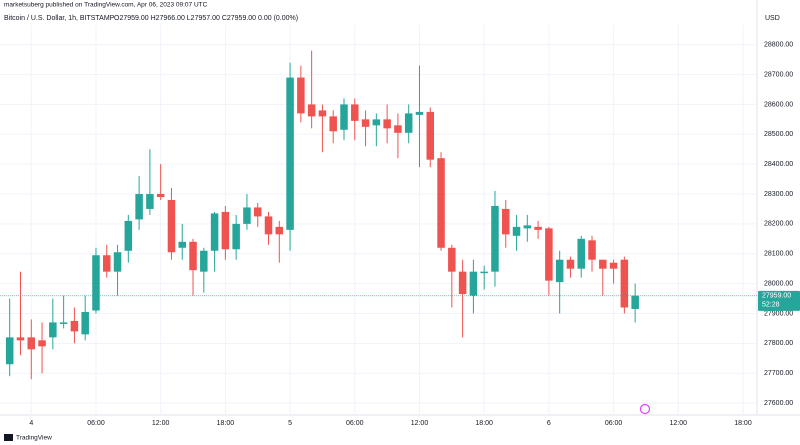 The image size is (800, 445). I want to click on events-icon, so click(645, 409).